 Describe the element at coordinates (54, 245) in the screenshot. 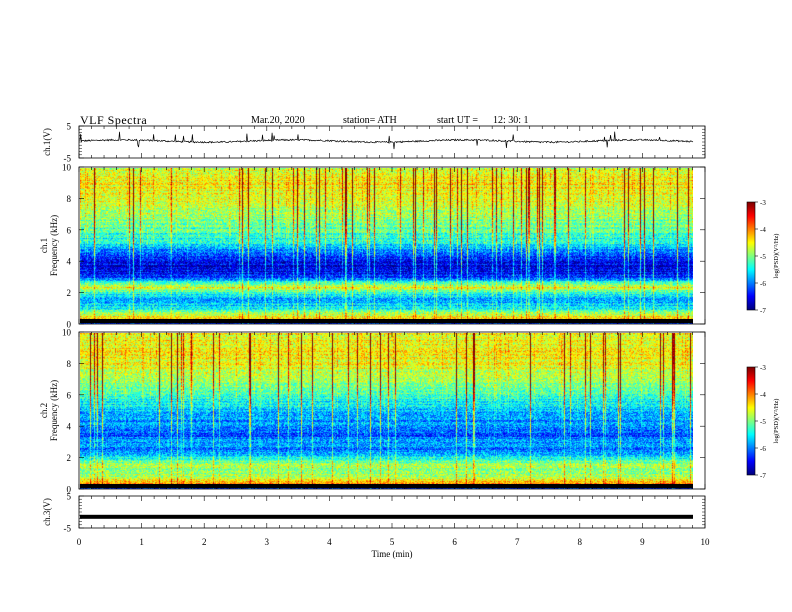

I see `ch1-spectrogram-ylabel-line2: Frequency (kHz)` at that location.